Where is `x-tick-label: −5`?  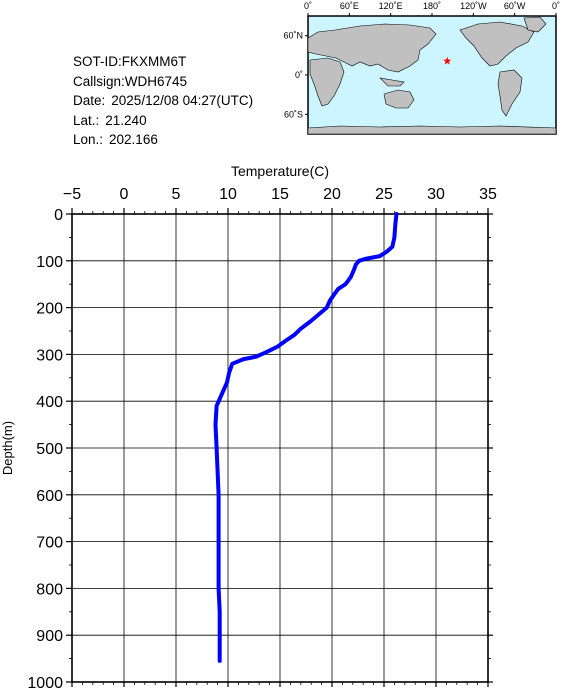 x-tick-label: −5 is located at coordinates (72, 194).